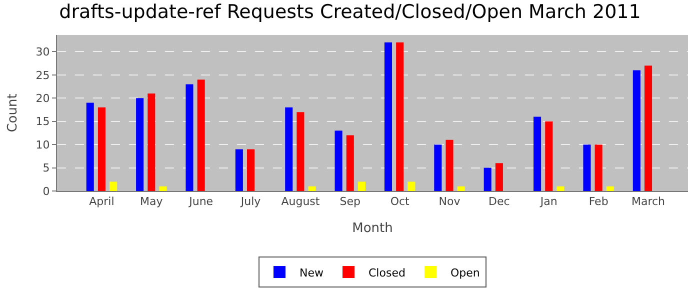 This screenshot has height=300, width=700. I want to click on x-tick-label: Dec, so click(499, 201).